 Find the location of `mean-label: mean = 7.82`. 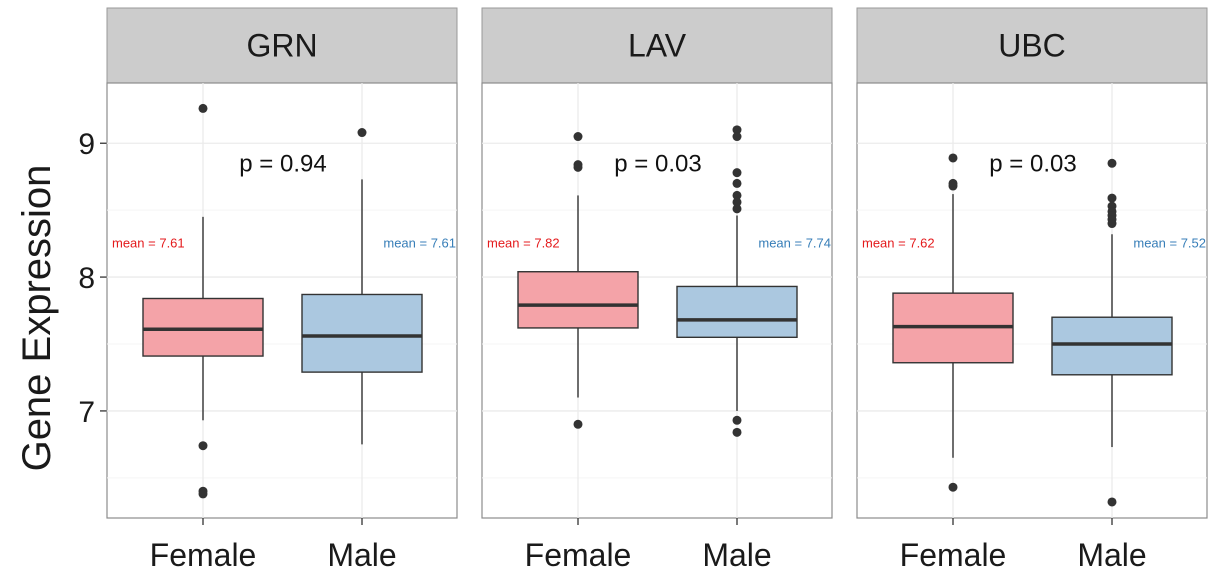

mean-label: mean = 7.82 is located at coordinates (523, 243).